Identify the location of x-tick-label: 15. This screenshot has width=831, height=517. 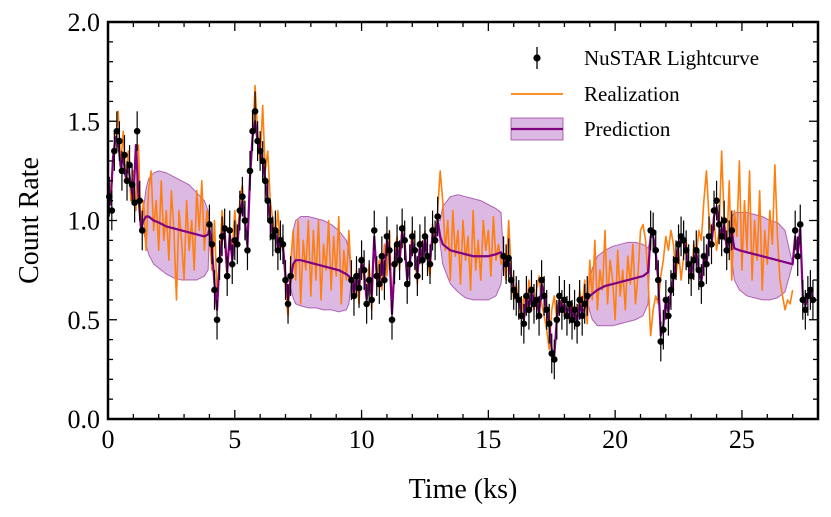
(488, 439).